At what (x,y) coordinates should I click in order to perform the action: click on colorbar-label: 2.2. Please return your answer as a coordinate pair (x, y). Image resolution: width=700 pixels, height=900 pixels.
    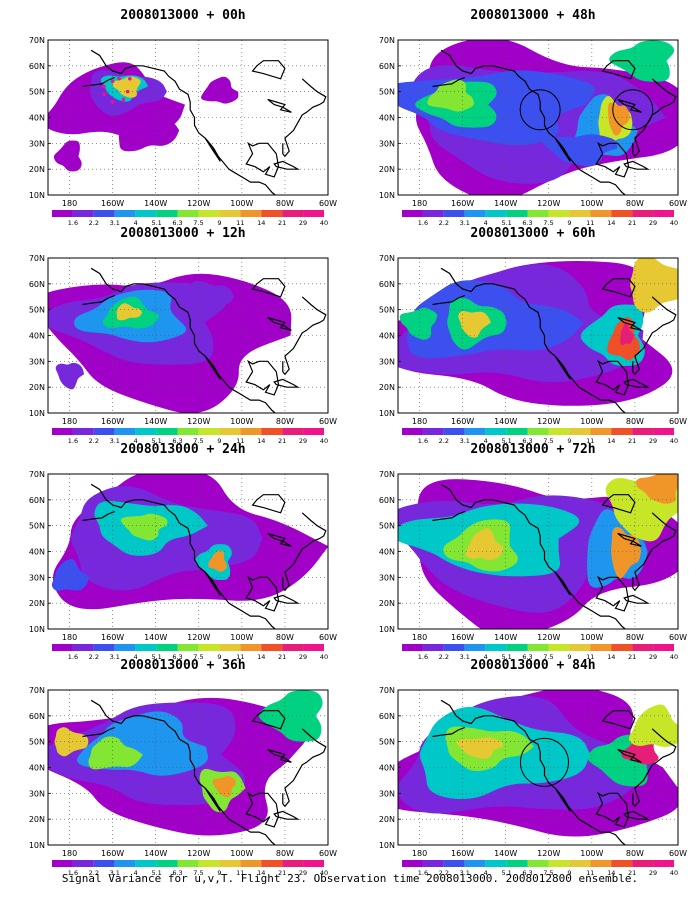
    Looking at the image, I should click on (94, 656).